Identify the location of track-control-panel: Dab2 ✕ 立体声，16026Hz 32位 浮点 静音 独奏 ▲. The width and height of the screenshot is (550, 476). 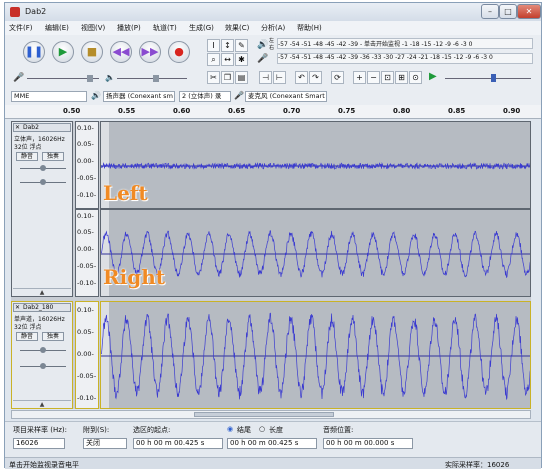
(42, 209).